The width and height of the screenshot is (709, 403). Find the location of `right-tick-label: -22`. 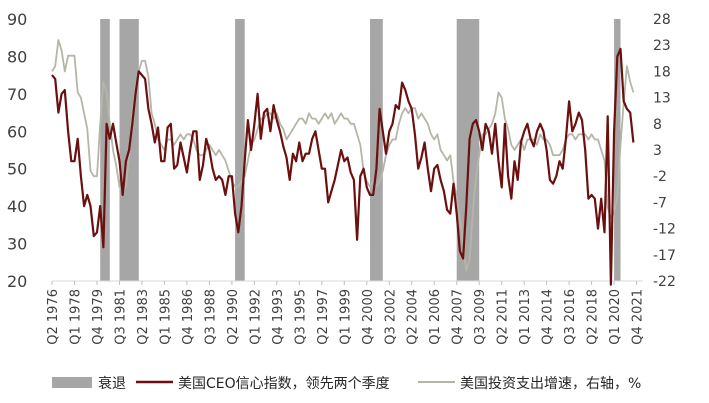

right-tick-label: -22 is located at coordinates (664, 282).